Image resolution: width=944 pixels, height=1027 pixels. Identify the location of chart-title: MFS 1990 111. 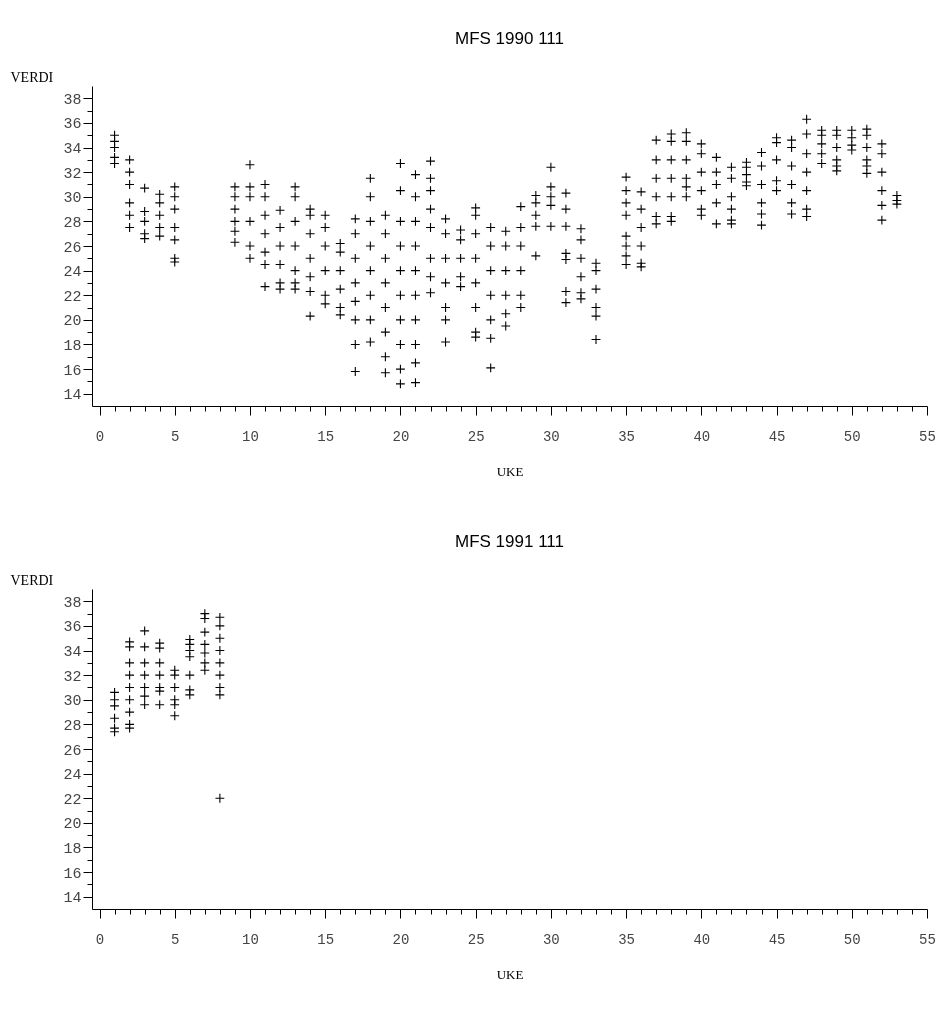
(509, 38).